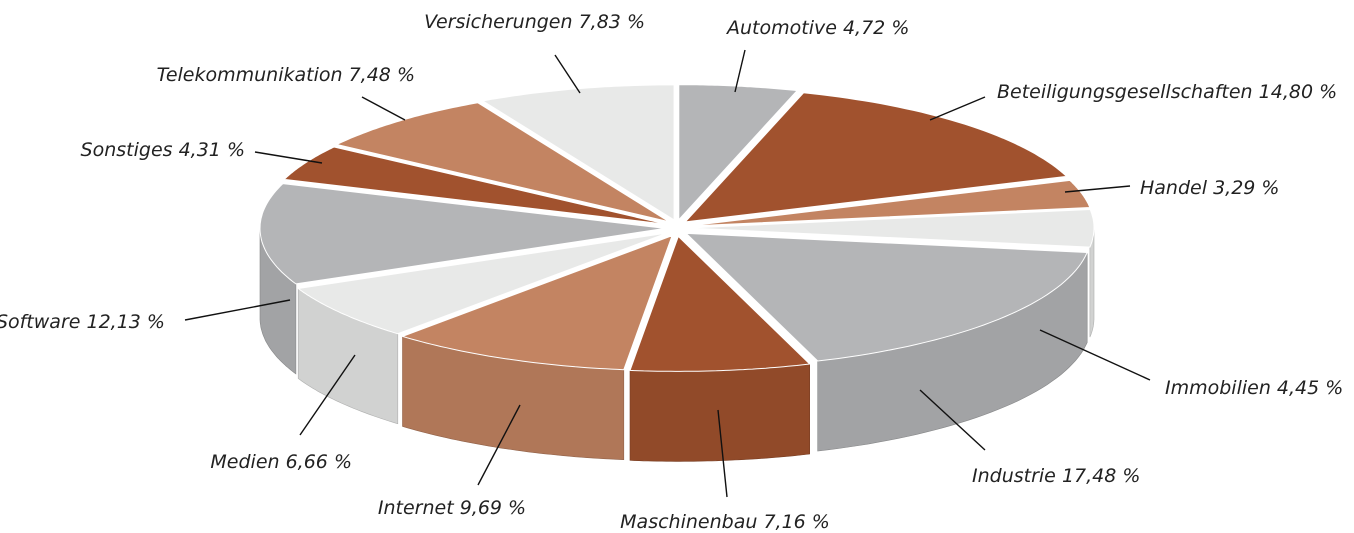 This screenshot has width=1354, height=533. I want to click on category-name: Versicherungen, so click(498, 22).